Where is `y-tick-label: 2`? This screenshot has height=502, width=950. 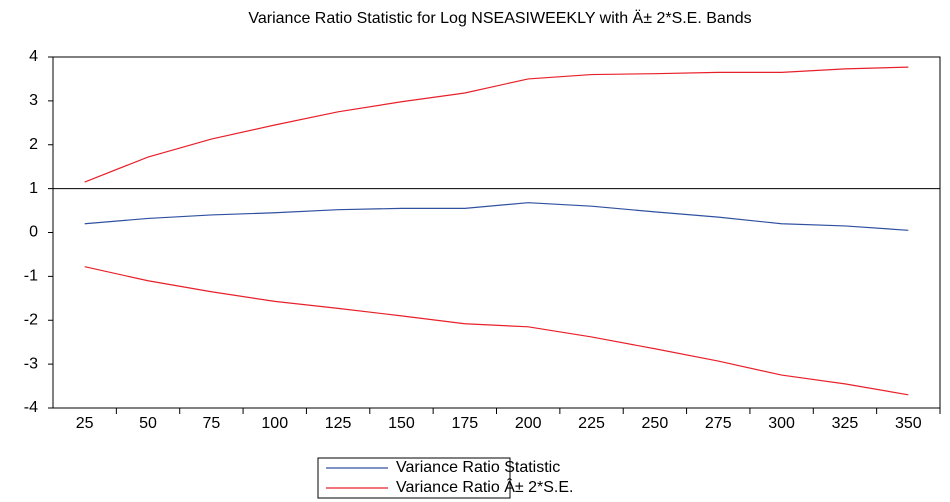
y-tick-label: 2 is located at coordinates (33, 144).